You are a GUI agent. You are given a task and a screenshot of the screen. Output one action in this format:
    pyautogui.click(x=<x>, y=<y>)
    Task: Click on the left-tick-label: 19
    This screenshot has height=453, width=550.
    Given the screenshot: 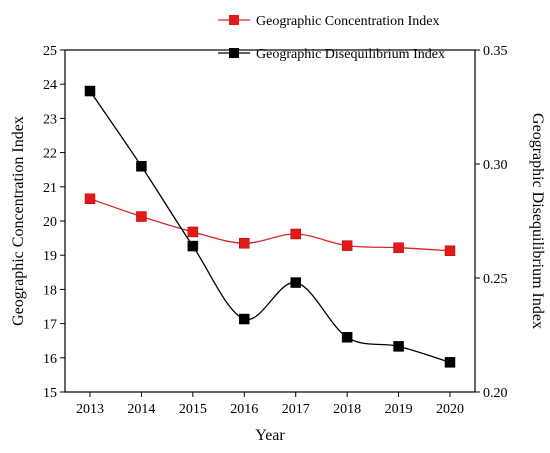 What is the action you would take?
    pyautogui.click(x=50, y=256)
    